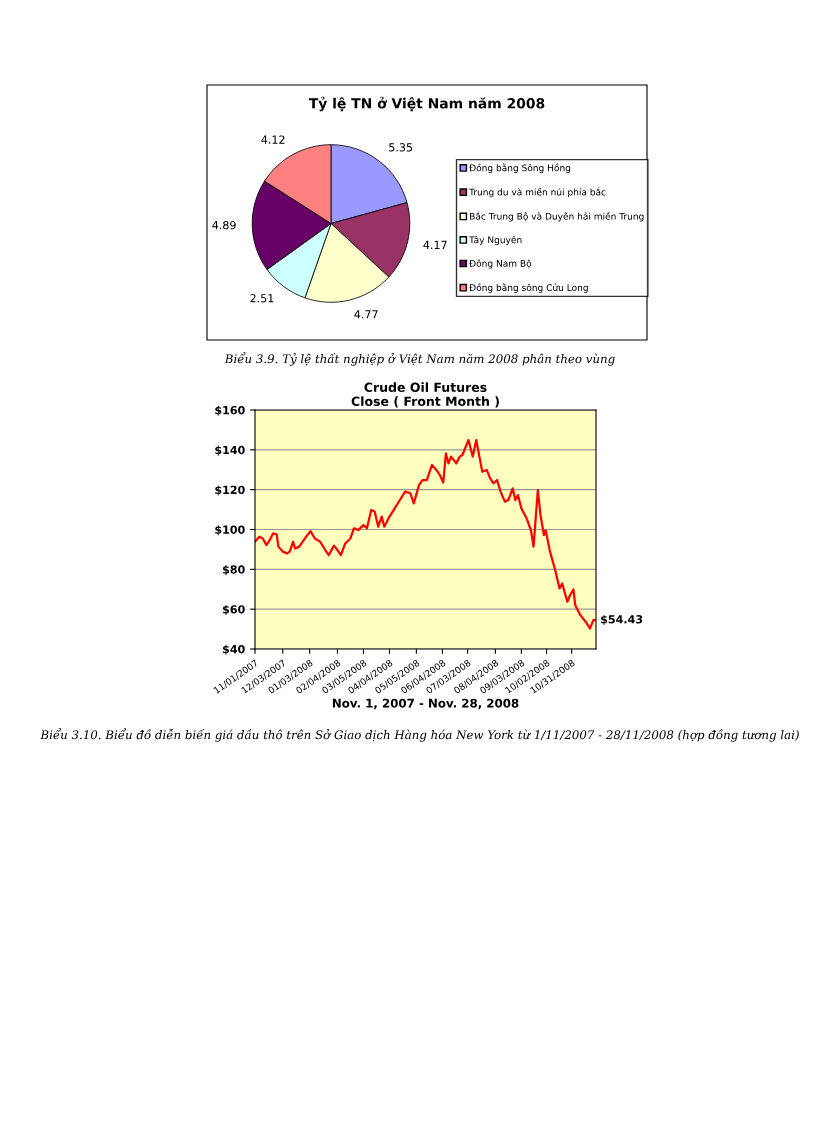 The image size is (816, 1123). Describe the element at coordinates (262, 298) in the screenshot. I see `data-label: 2.51` at that location.